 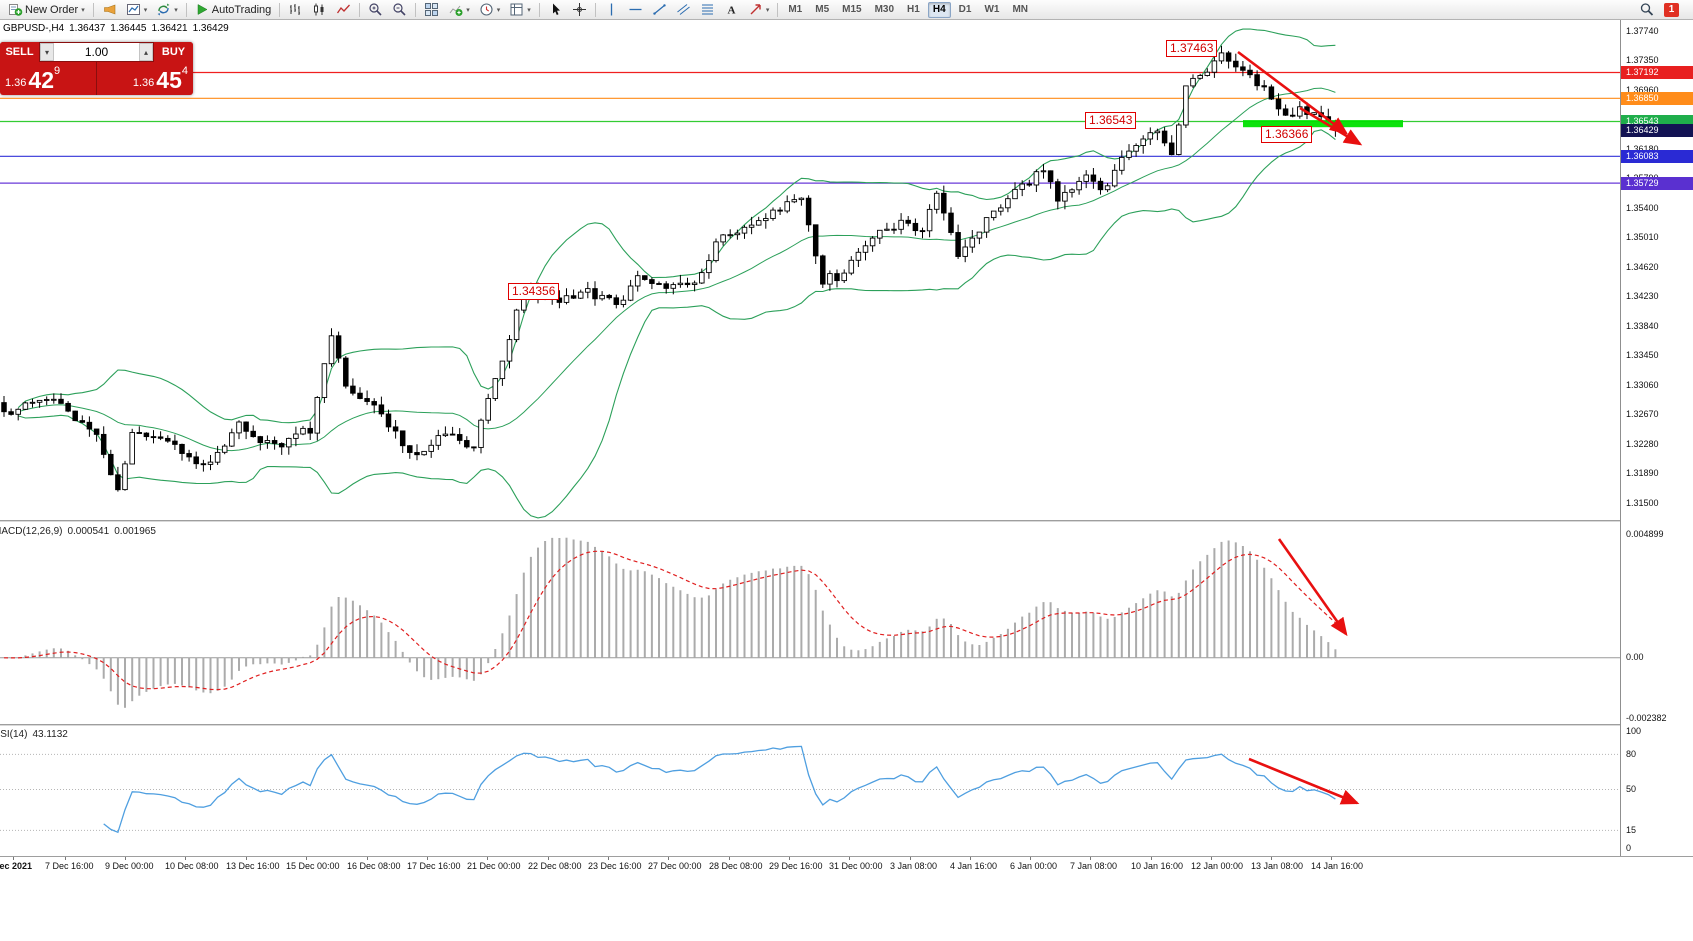 I want to click on timeframe-button-w1: W1, so click(x=992, y=9).